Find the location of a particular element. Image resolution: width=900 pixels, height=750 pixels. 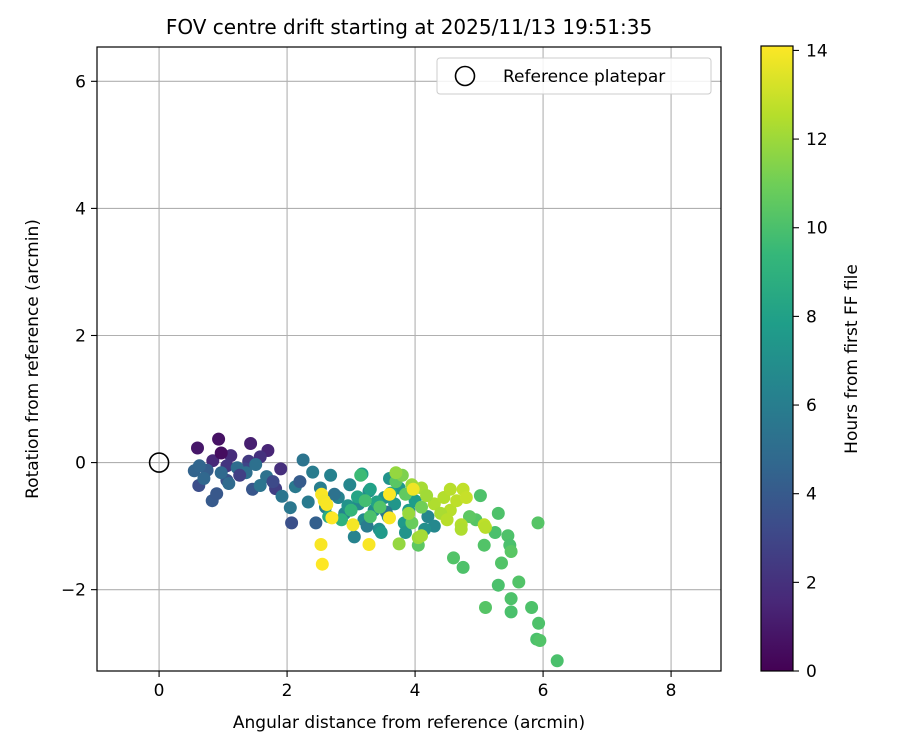

y-tick-label: −2 is located at coordinates (73, 591).